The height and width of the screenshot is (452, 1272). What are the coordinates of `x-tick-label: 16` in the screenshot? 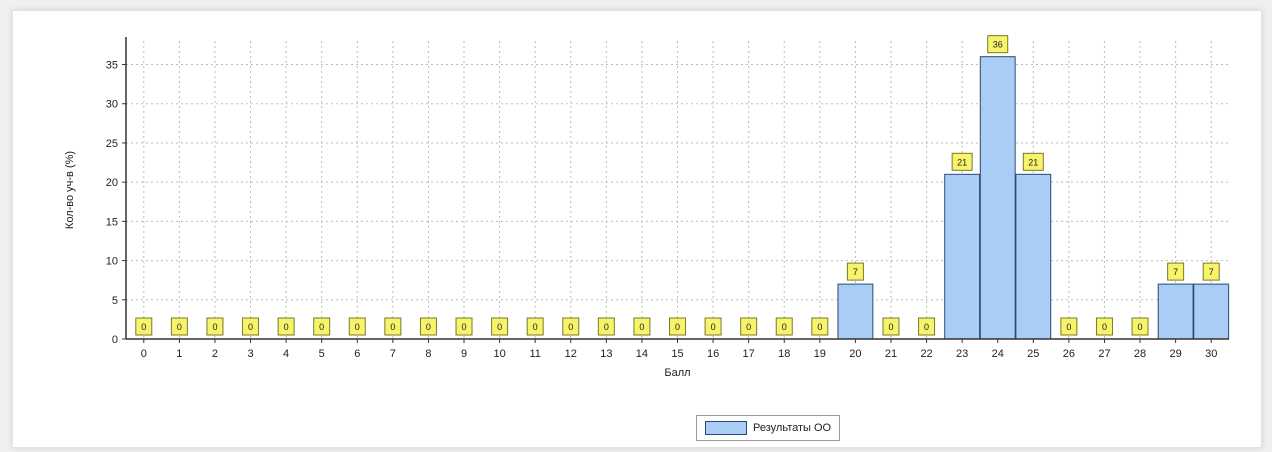 It's located at (713, 354).